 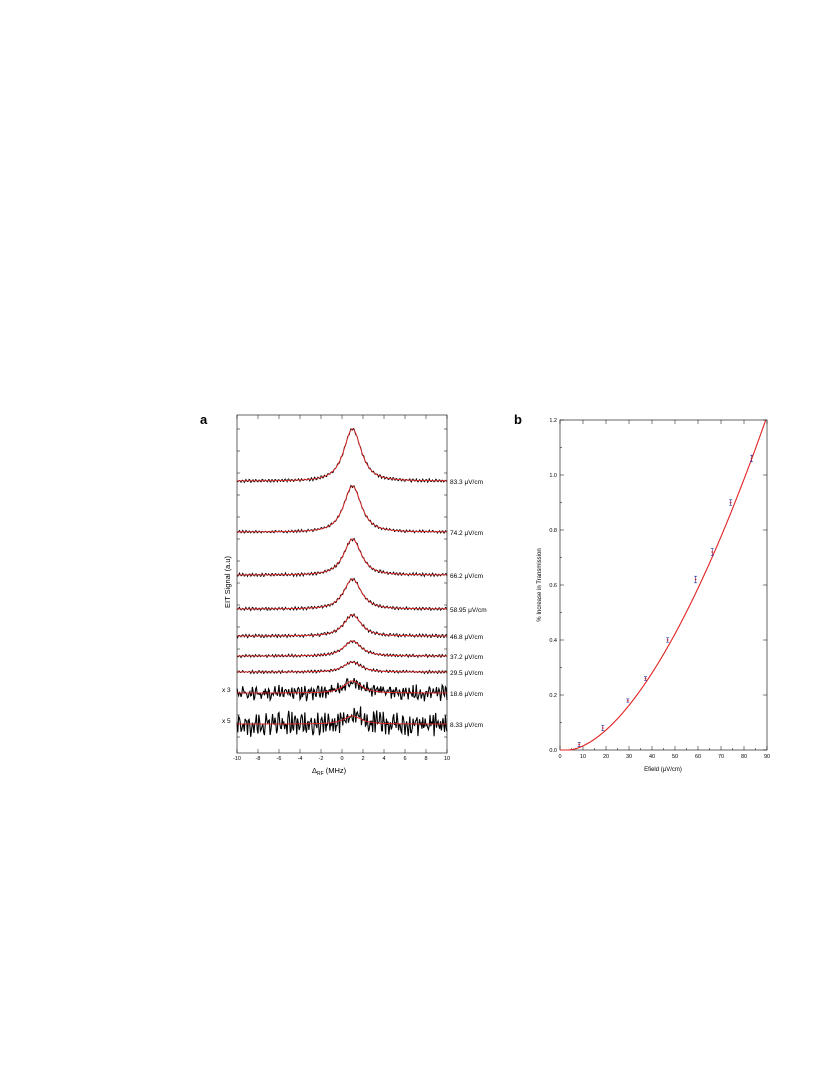 I want to click on panel-a-trace-label: 58.95 μV/cm, so click(x=468, y=610).